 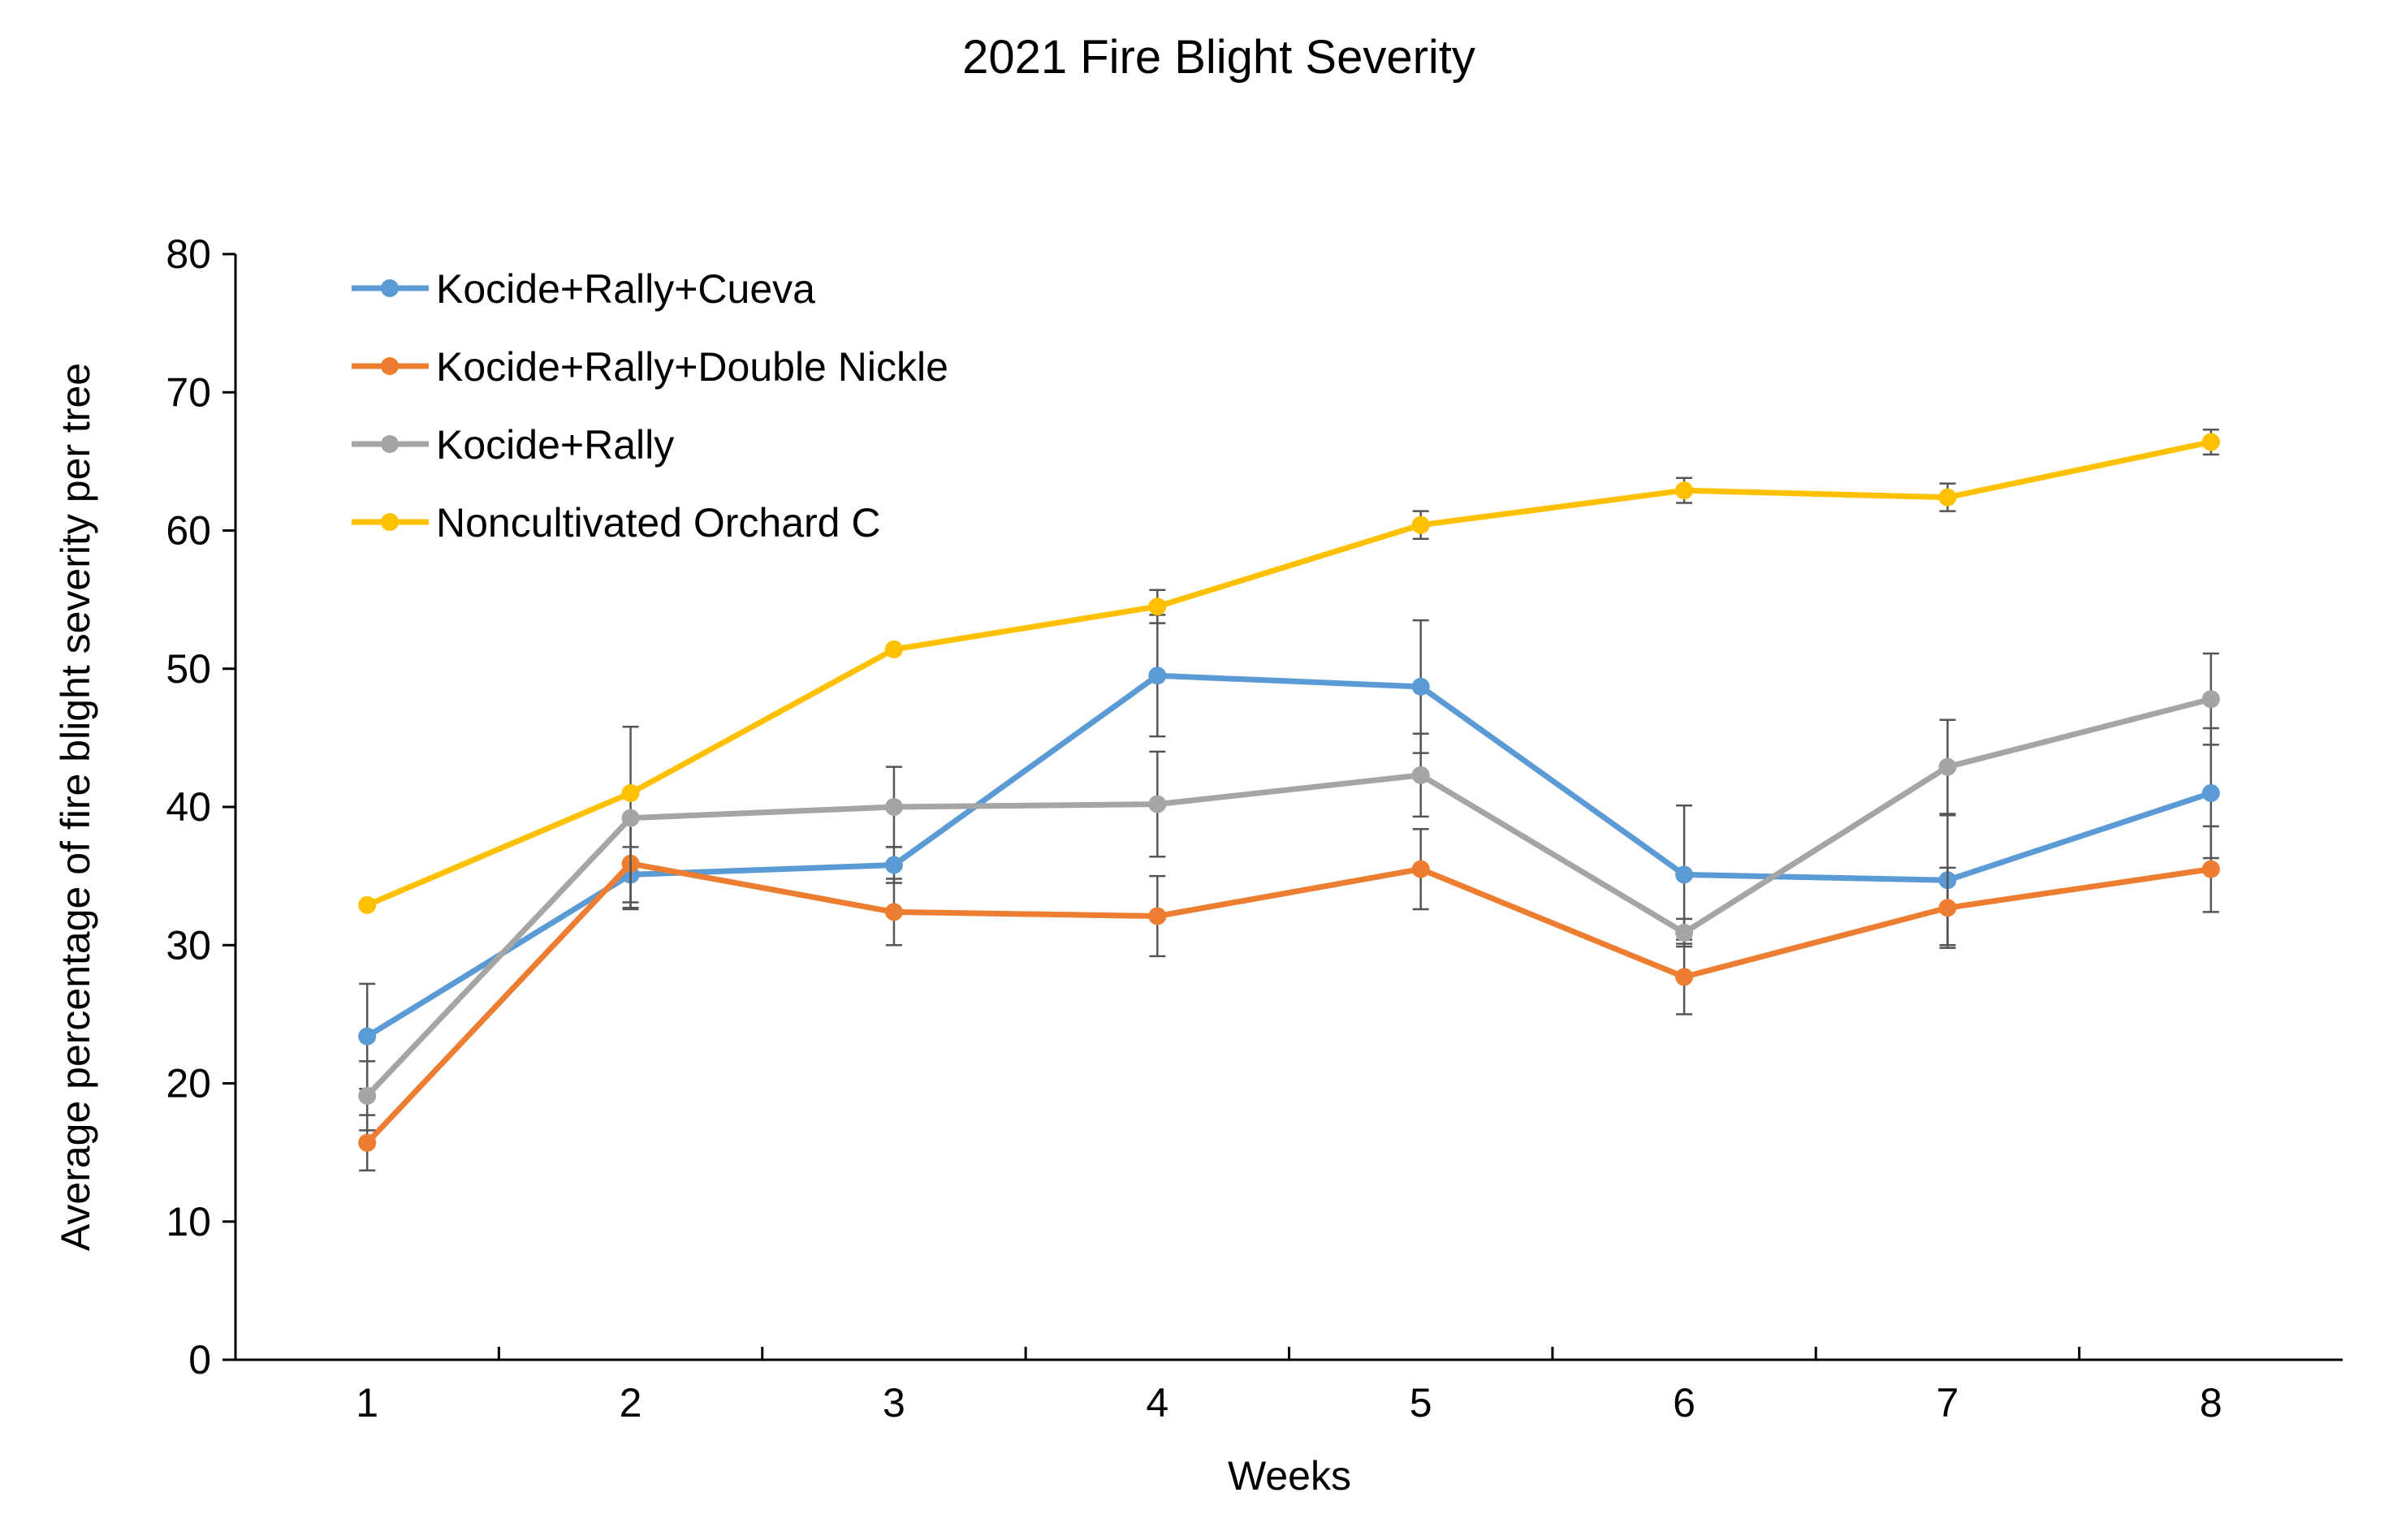 I want to click on series-line, so click(x=1288, y=1003).